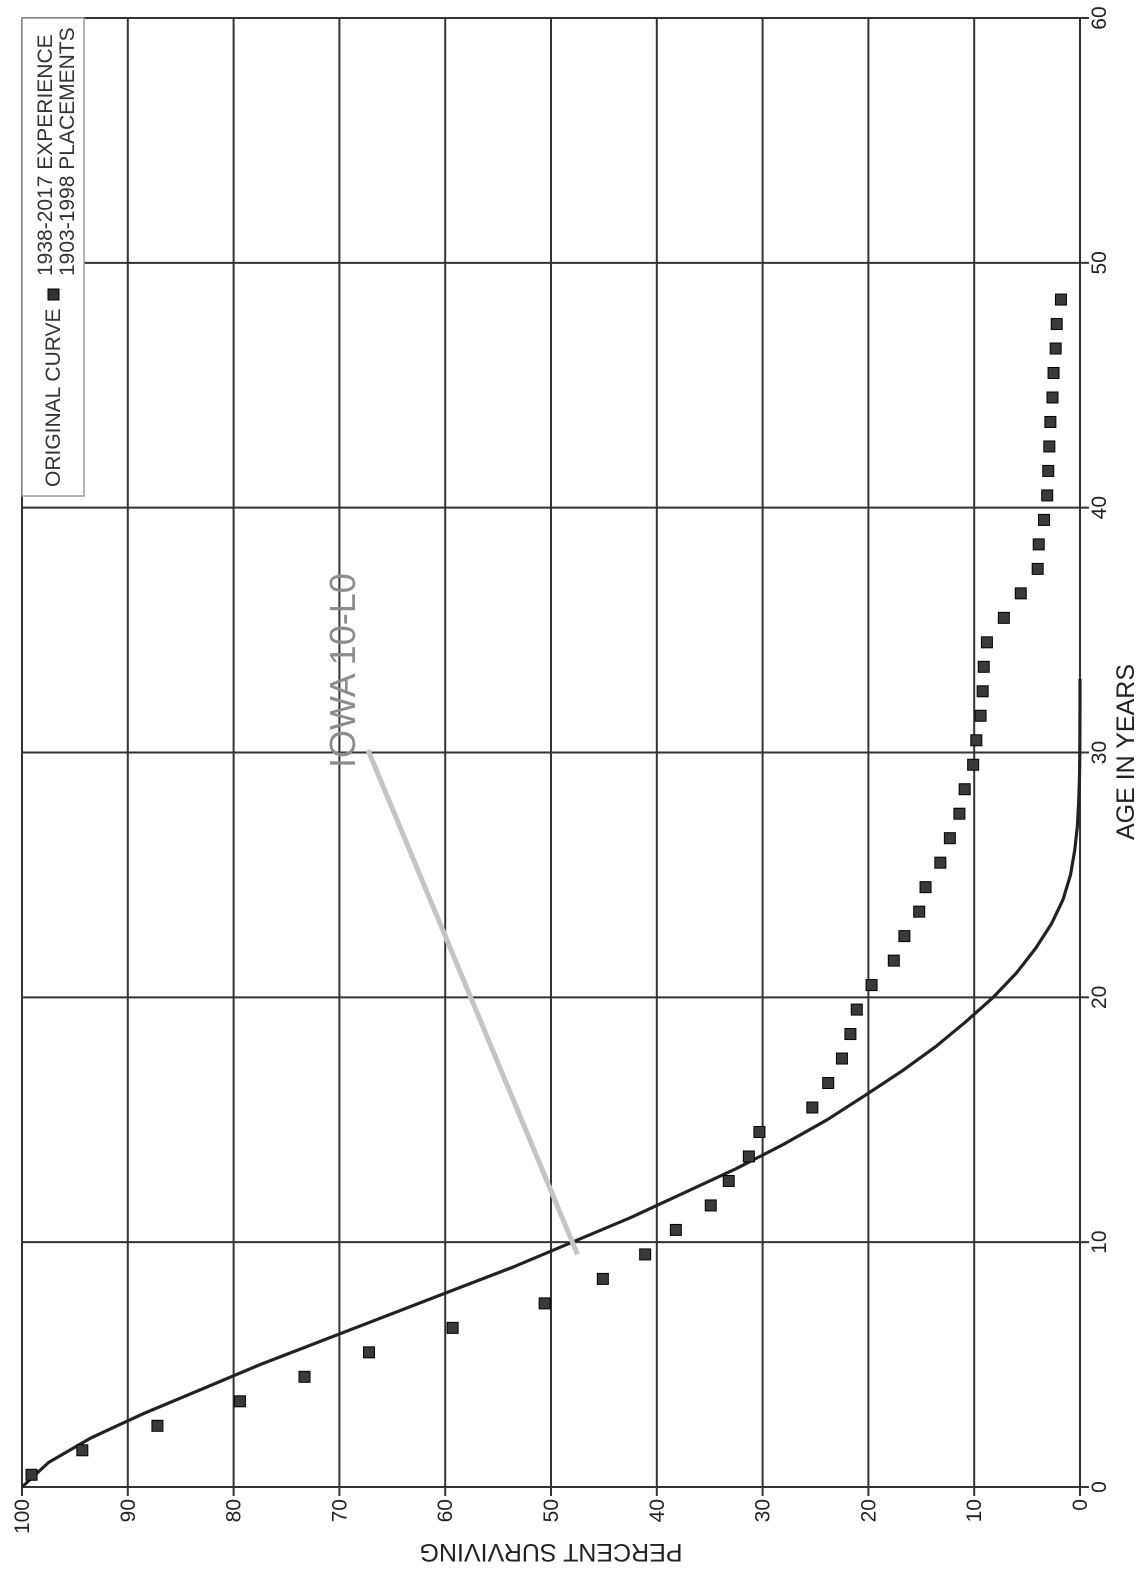 The image size is (1144, 1573). I want to click on legend-entry-placements: 1903-1998 PLACEMENTS, so click(67, 151).